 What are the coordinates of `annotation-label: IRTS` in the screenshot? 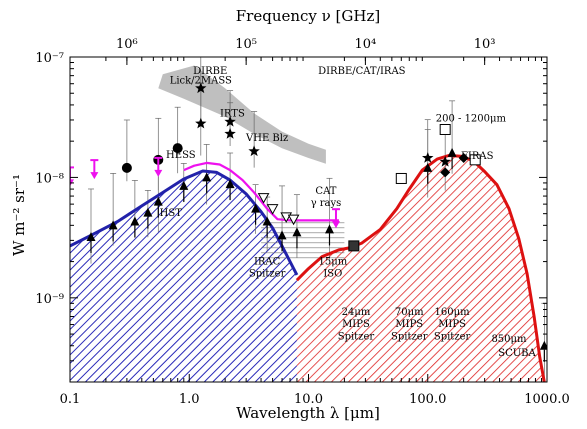 It's located at (232, 114).